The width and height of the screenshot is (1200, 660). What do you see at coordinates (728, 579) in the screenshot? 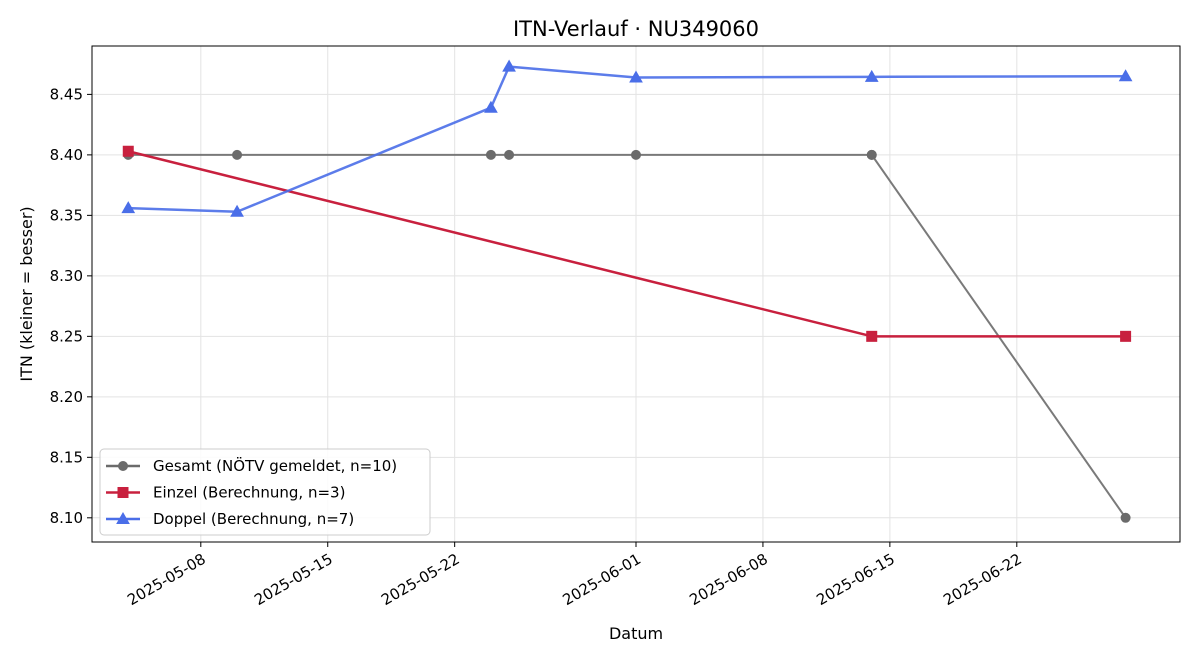
I see `x-tick-label: 2025-06-08` at bounding box center [728, 579].